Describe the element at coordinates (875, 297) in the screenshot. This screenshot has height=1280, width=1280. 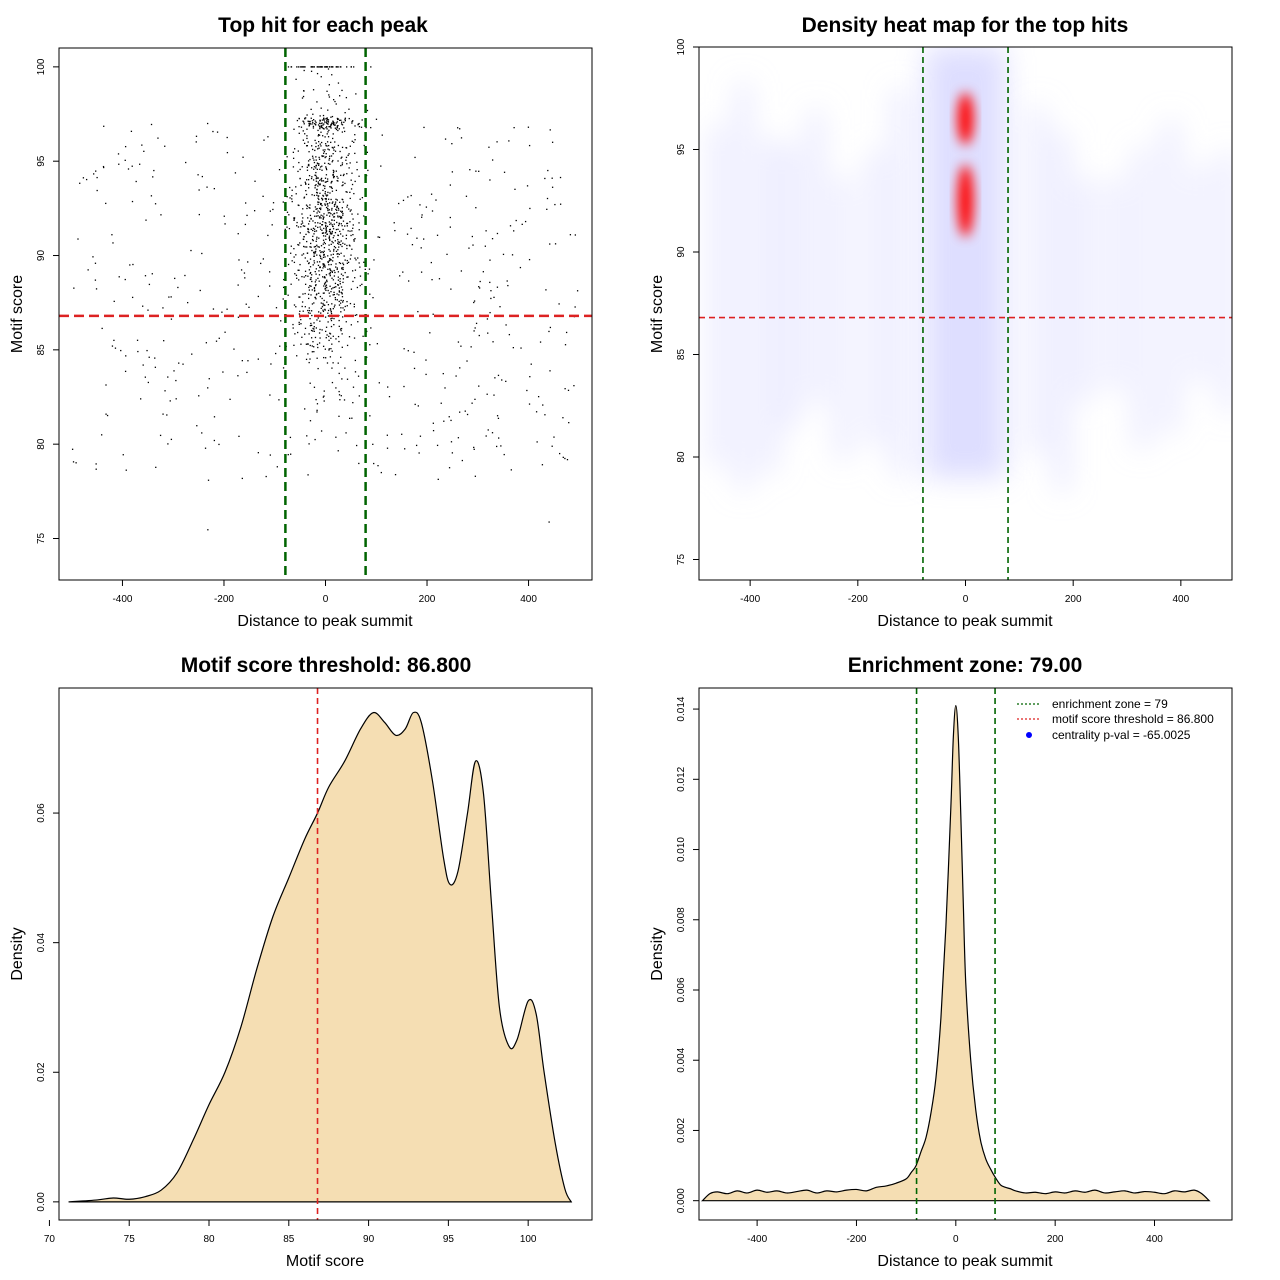
I see `heatmap-streak` at that location.